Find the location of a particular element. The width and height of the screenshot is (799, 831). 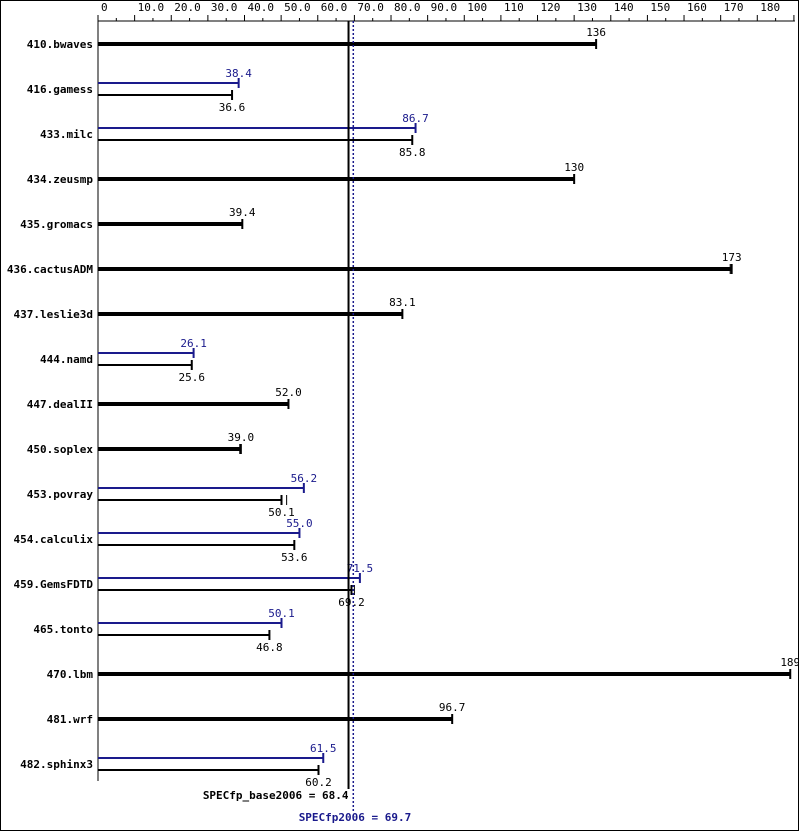

benchmark-label: 434.zeusmp is located at coordinates (60, 179).